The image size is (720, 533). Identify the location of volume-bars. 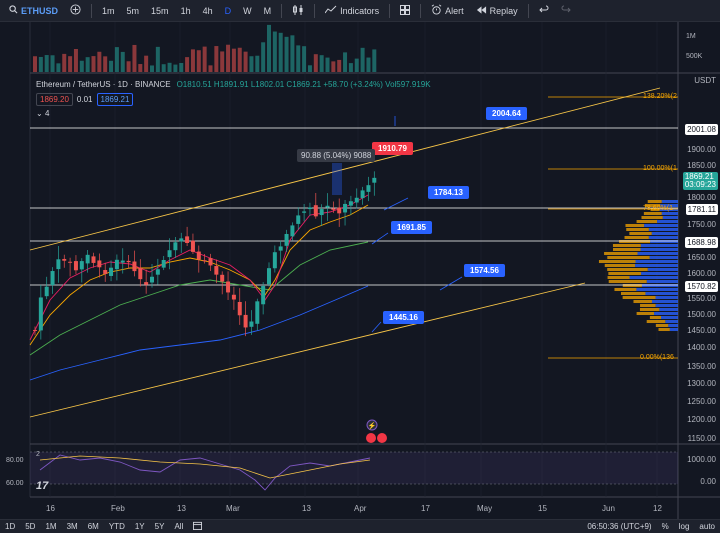
(205, 48).